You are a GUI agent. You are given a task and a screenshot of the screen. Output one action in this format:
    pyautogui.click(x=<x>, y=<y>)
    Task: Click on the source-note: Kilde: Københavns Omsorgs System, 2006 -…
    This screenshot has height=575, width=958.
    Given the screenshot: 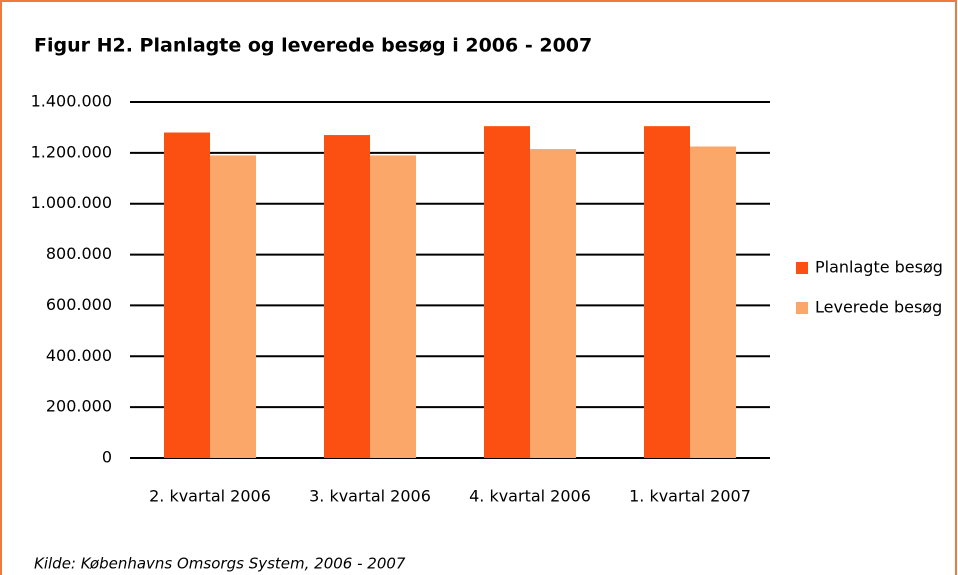 What is the action you would take?
    pyautogui.click(x=220, y=564)
    